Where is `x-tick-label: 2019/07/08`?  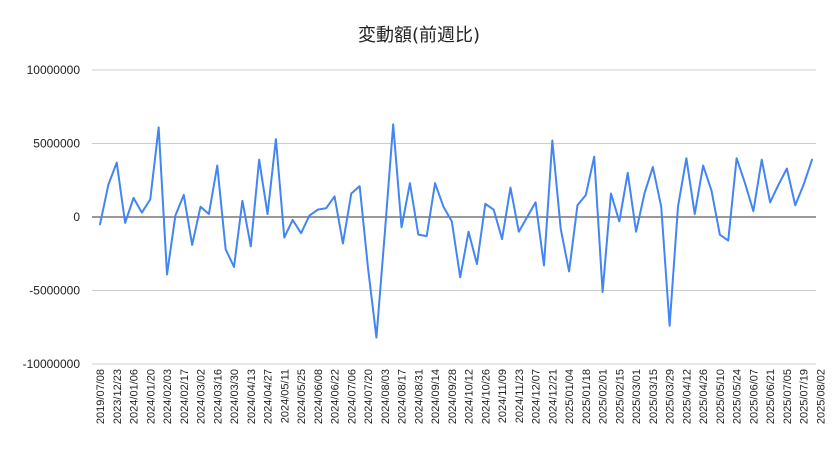 x-tick-label: 2019/07/08 is located at coordinates (101, 396).